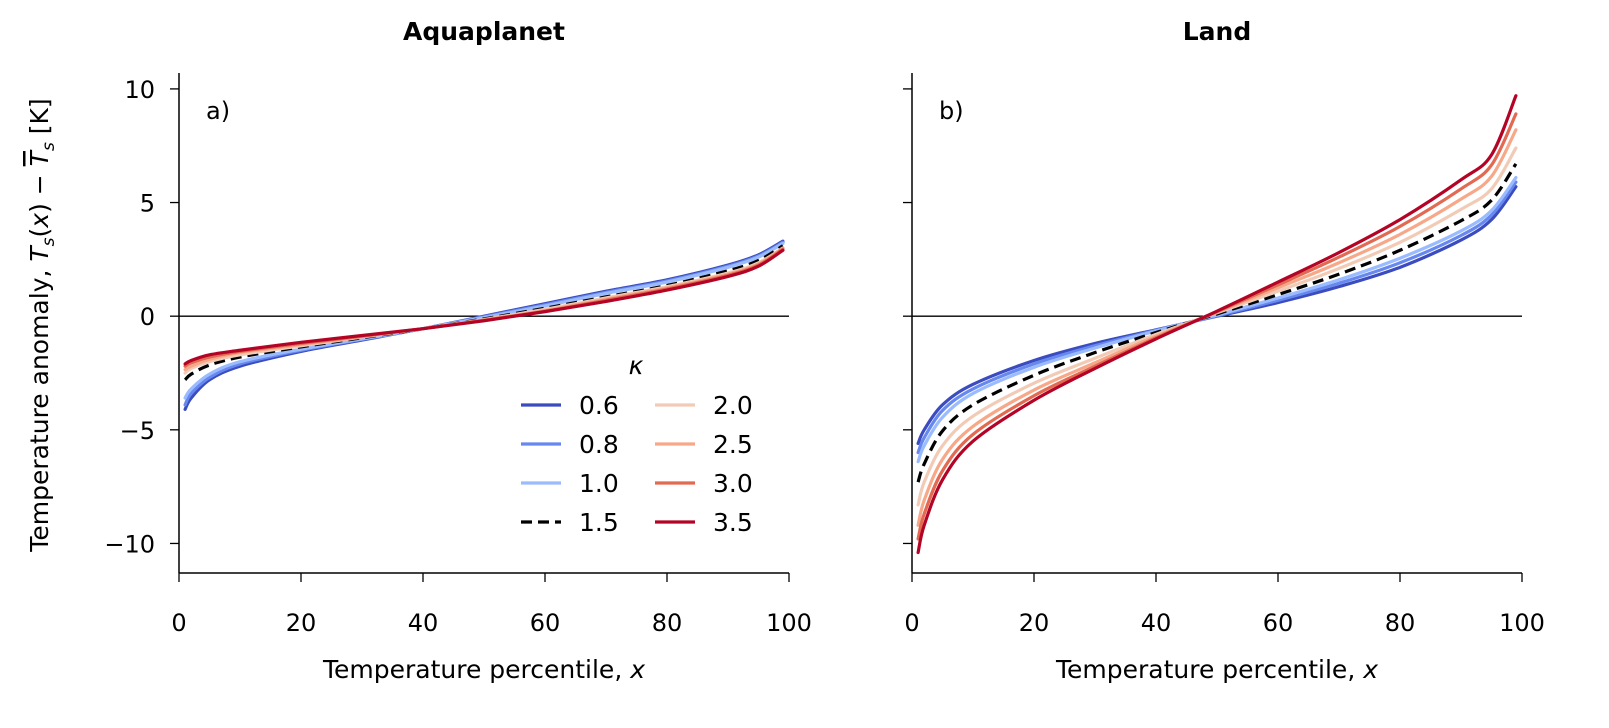  Describe the element at coordinates (147, 317) in the screenshot. I see `y-tick-label: 0` at that location.